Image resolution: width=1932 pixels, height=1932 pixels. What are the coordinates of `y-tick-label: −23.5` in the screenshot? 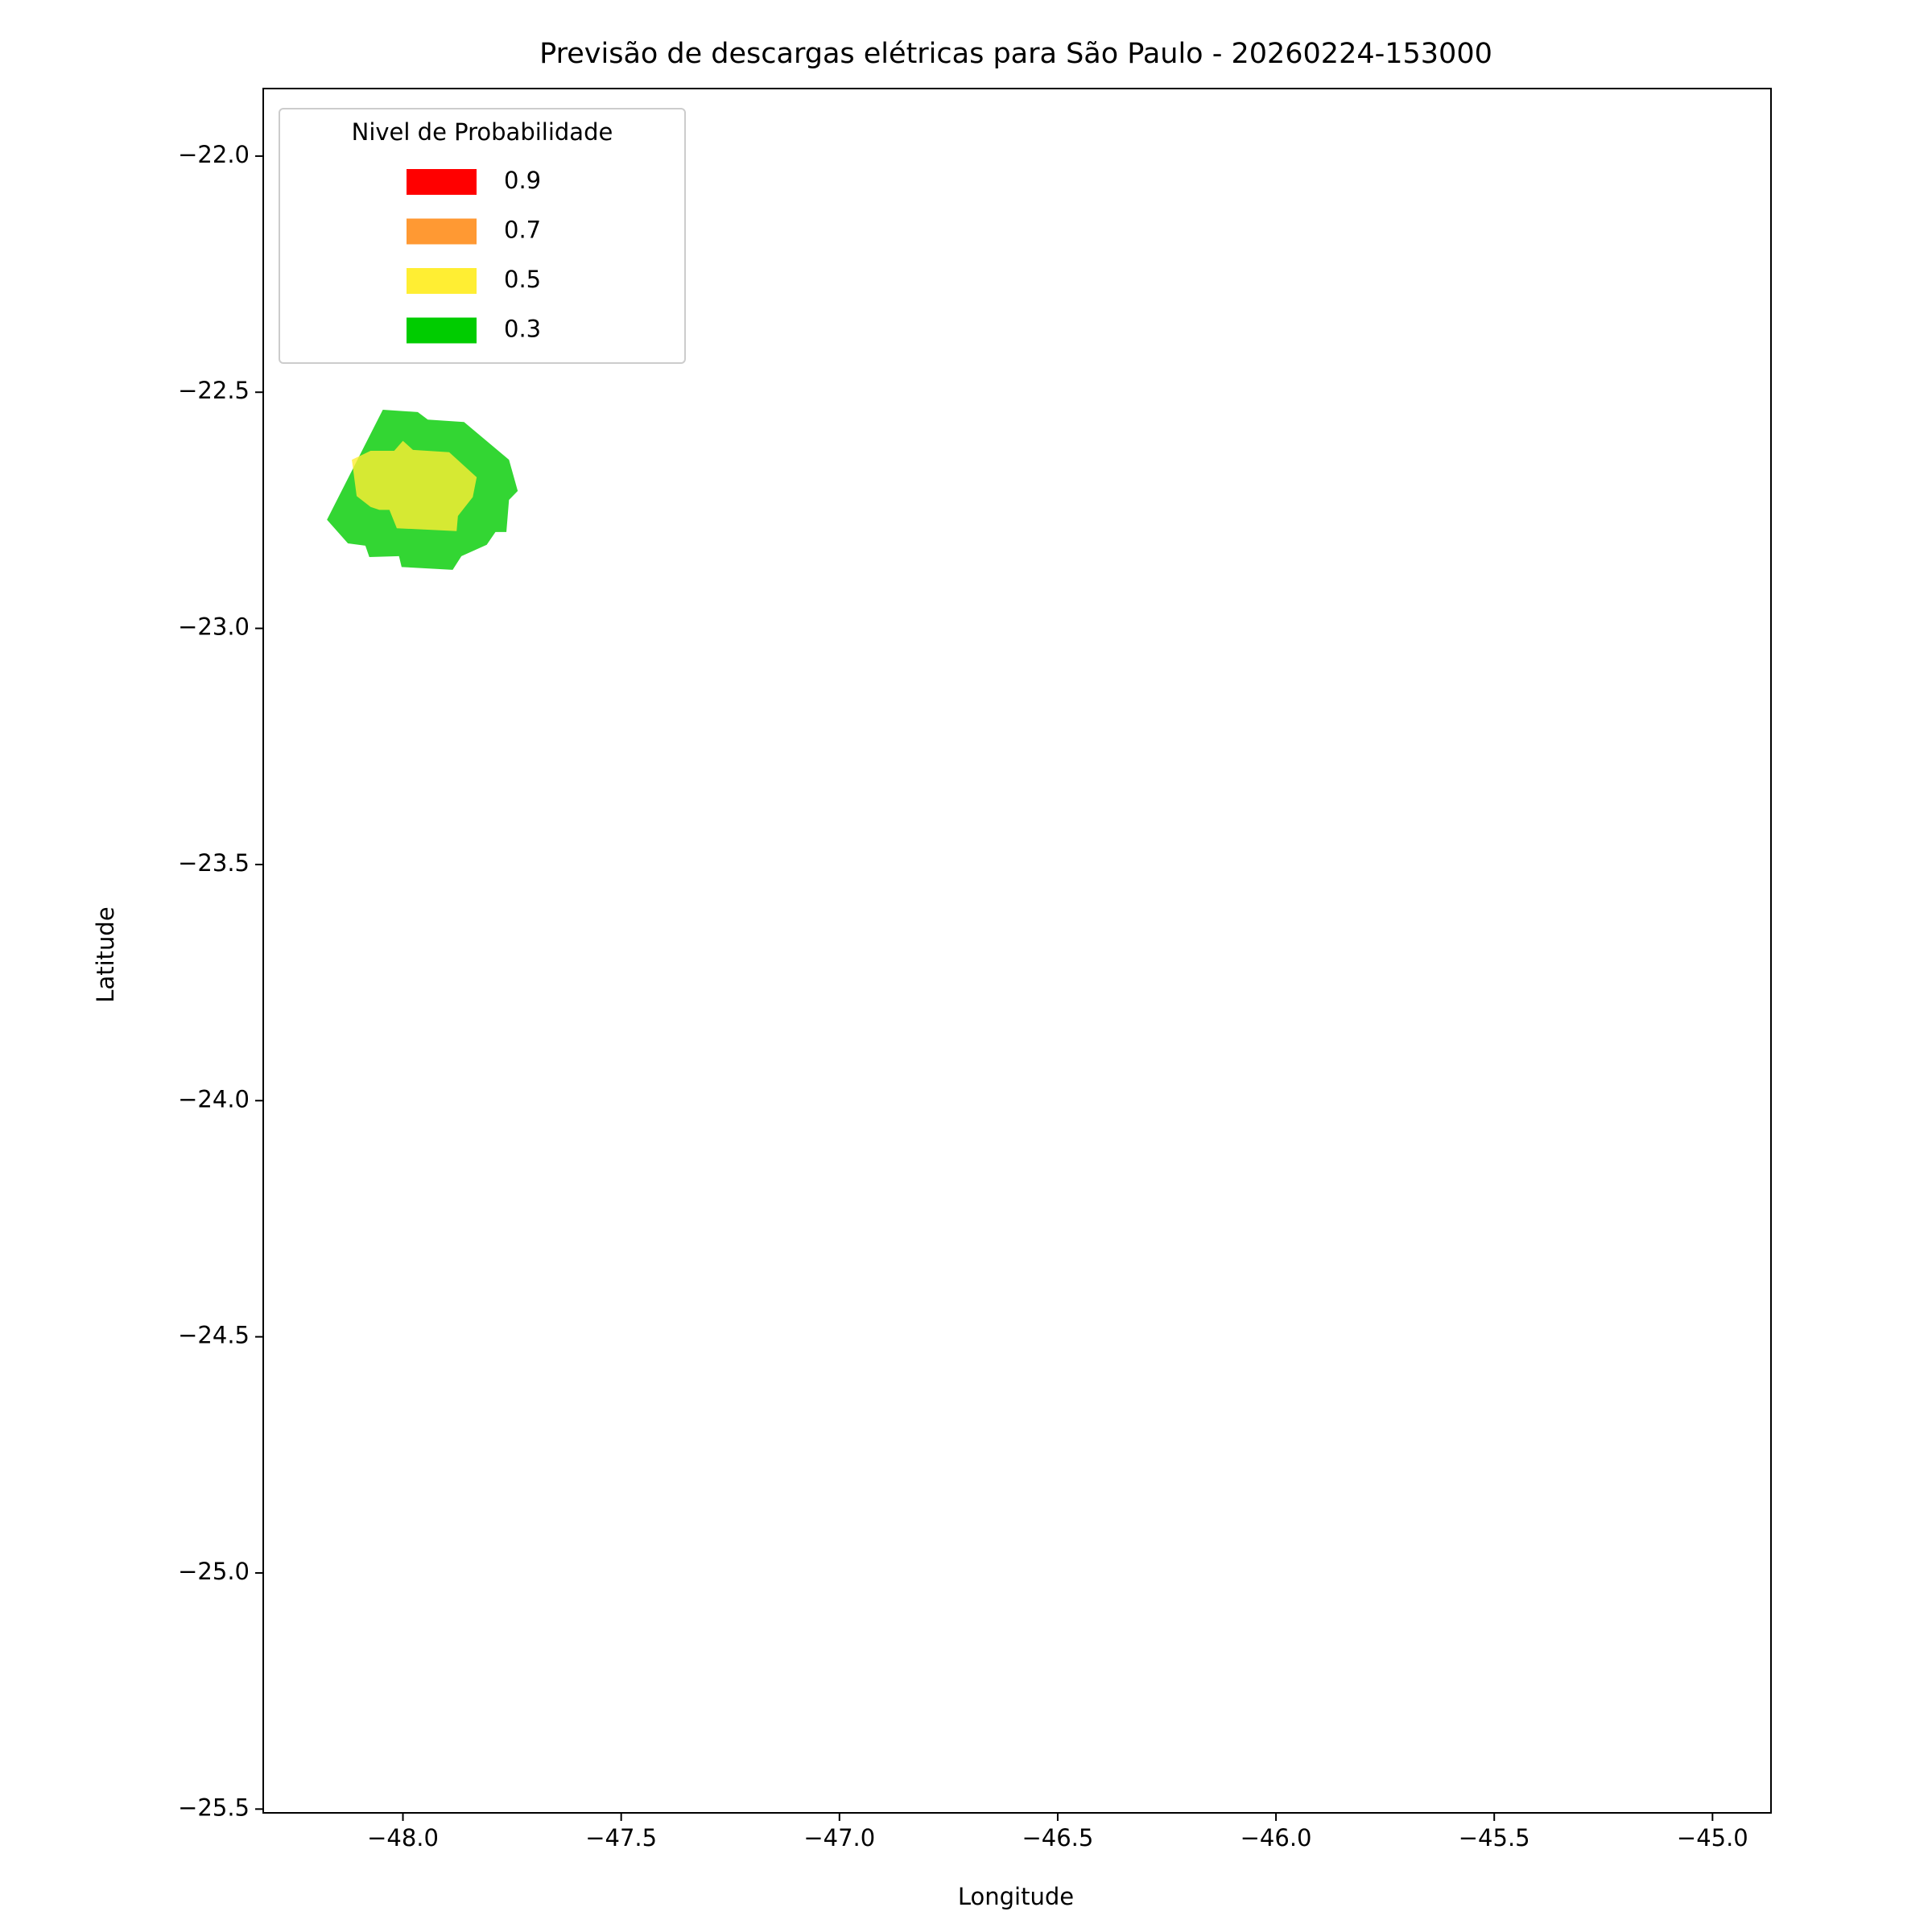 It's located at (214, 863).